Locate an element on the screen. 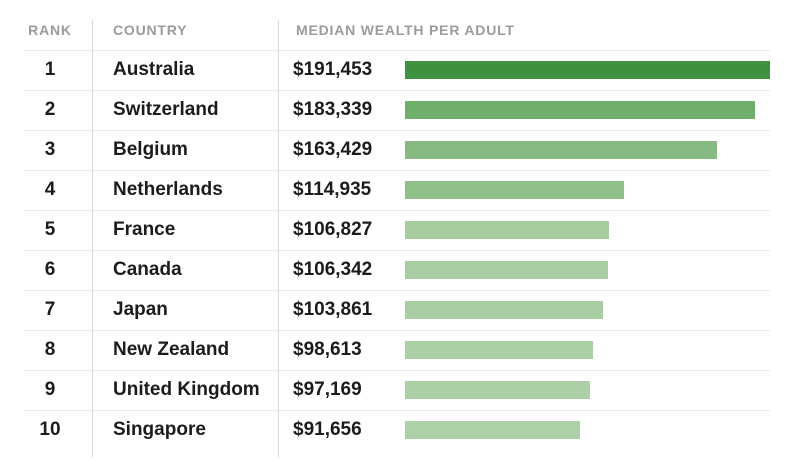 This screenshot has height=460, width=794. column-divider-rank-country is located at coordinates (92, 238).